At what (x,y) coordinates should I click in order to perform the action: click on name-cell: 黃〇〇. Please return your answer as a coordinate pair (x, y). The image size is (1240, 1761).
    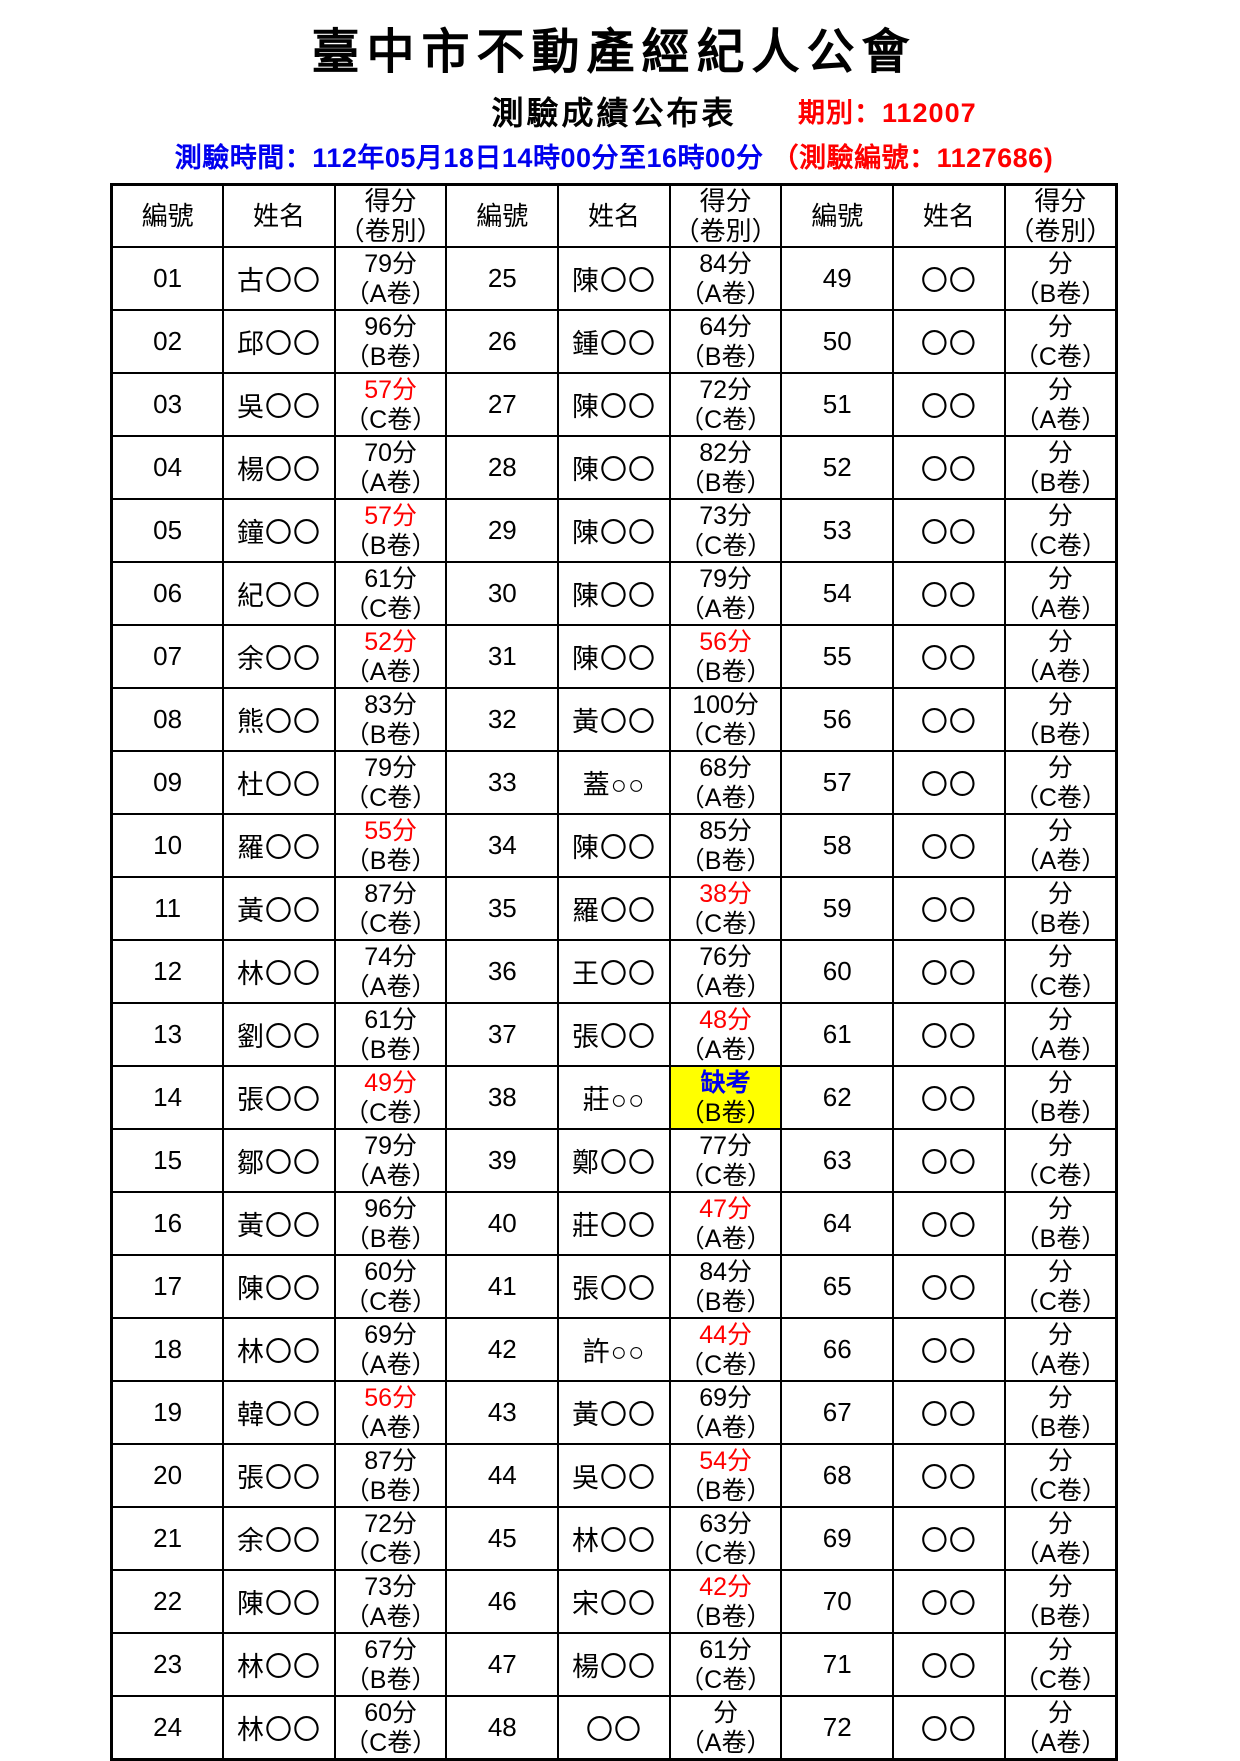
    Looking at the image, I should click on (614, 1412).